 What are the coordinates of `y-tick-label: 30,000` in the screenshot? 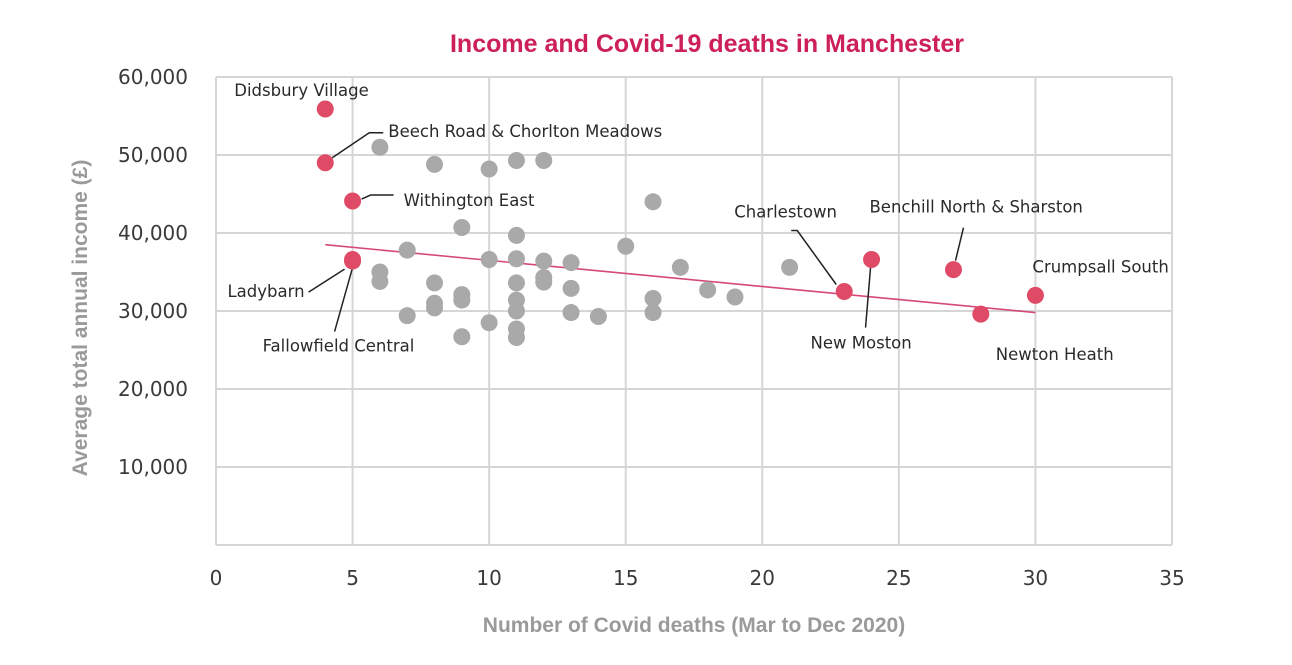 It's located at (153, 311).